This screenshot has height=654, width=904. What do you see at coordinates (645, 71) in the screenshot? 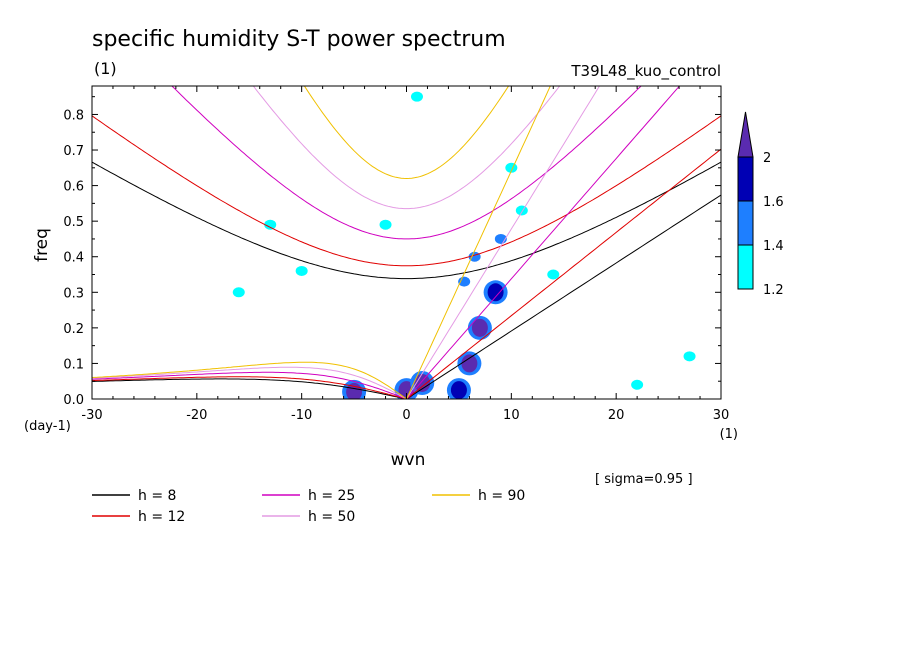
I see `run-name: T39L48_kuo_control` at bounding box center [645, 71].